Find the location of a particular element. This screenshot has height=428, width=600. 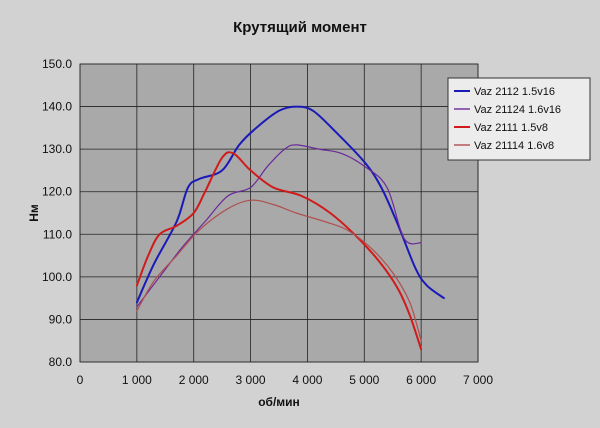

y-tick-label: 130.0 is located at coordinates (57, 149).